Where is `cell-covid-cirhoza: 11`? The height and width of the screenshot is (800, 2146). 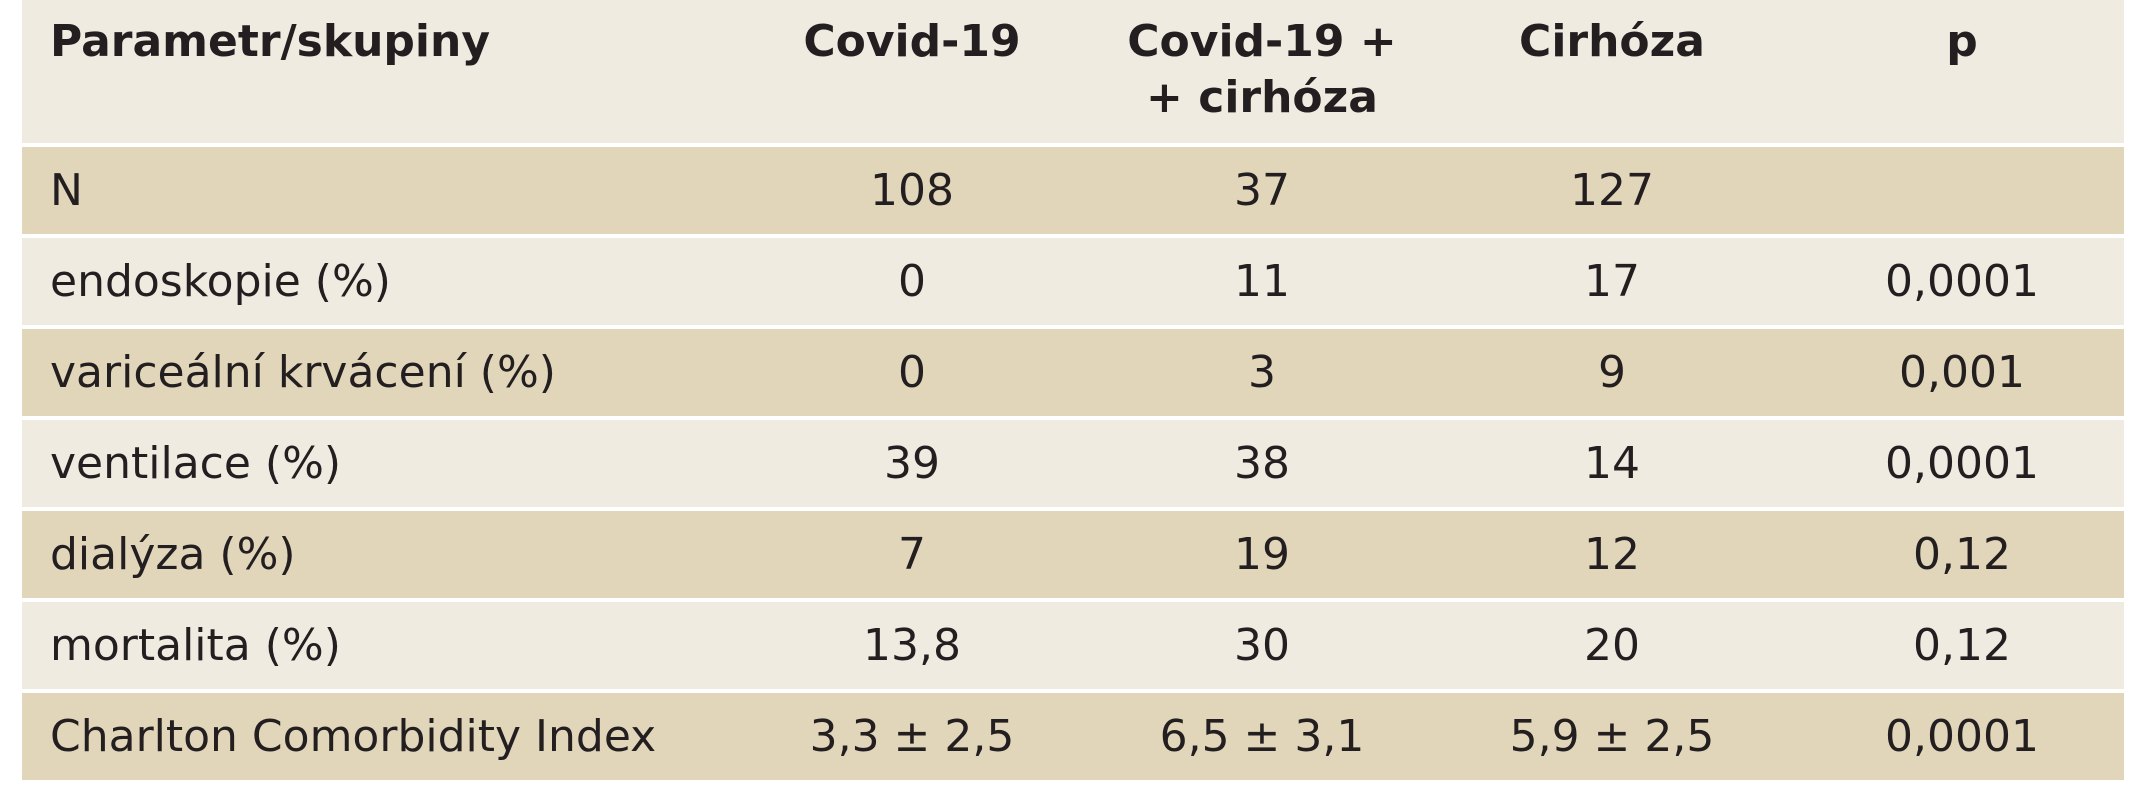 cell-covid-cirhoza: 11 is located at coordinates (1262, 281).